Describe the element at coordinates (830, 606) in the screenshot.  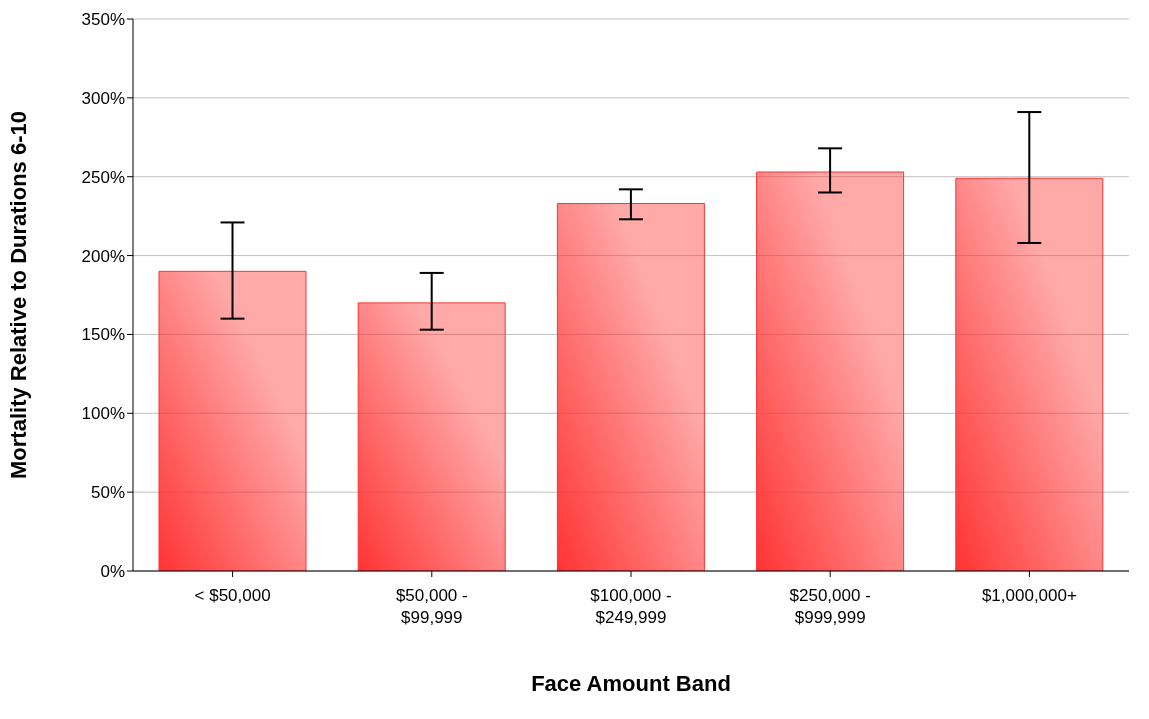
I see `x-tick-label: $250,000 - $999,999` at that location.